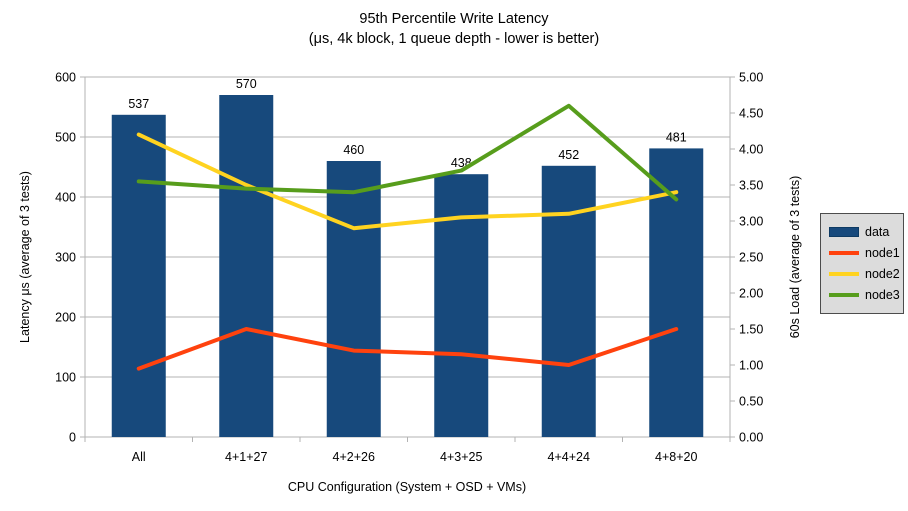 The height and width of the screenshot is (511, 908). What do you see at coordinates (246, 266) in the screenshot?
I see `bar-4+1+27` at bounding box center [246, 266].